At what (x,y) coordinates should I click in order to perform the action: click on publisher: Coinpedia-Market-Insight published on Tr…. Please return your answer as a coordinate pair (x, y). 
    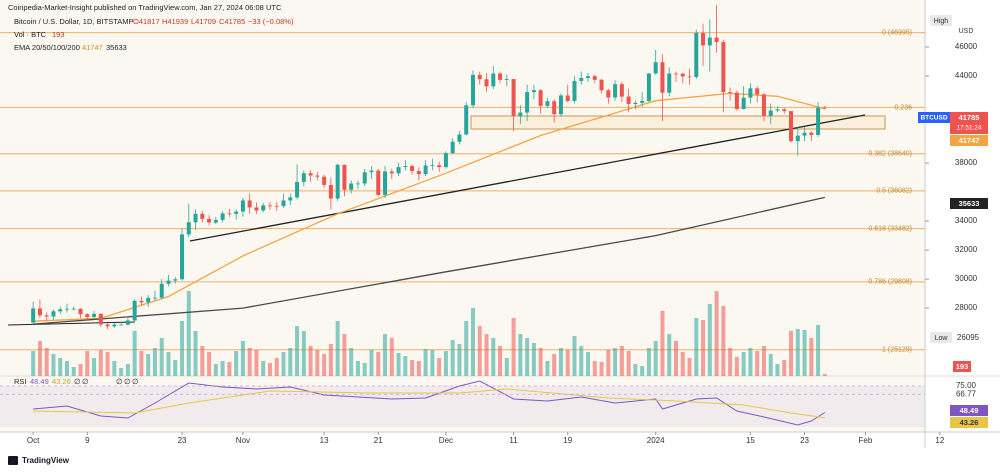
    Looking at the image, I should click on (145, 7).